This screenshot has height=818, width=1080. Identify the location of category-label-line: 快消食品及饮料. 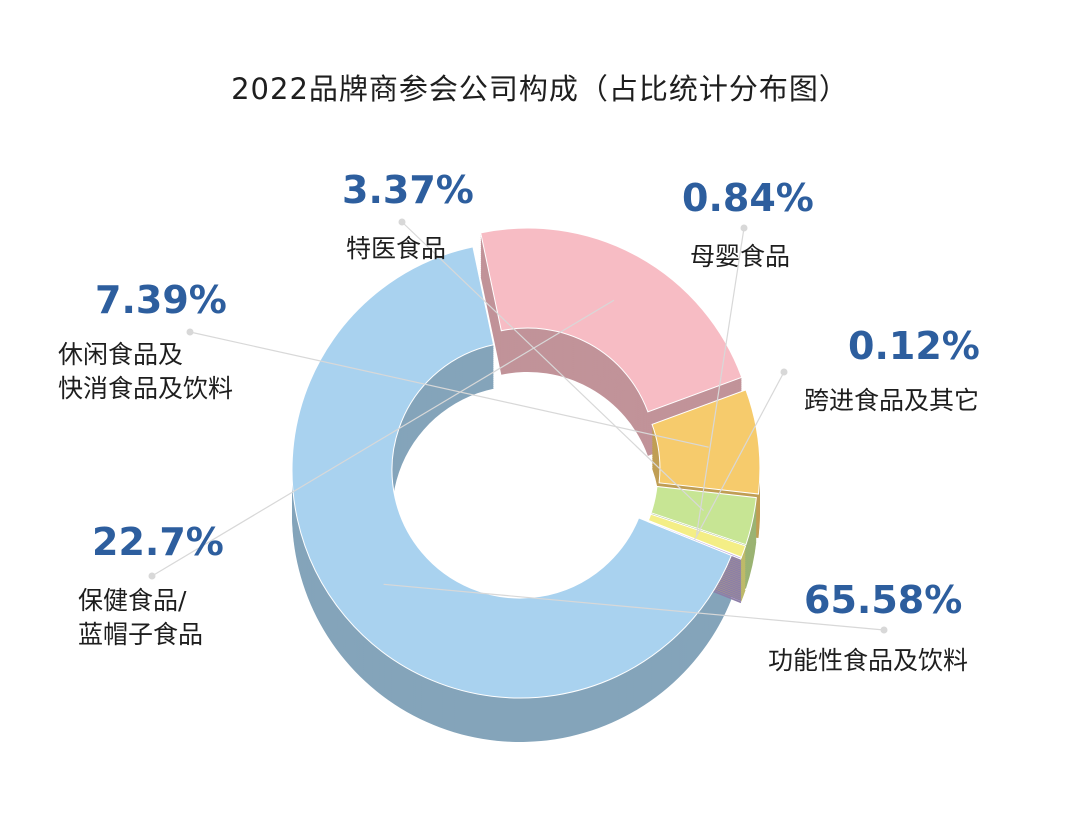
(146, 388).